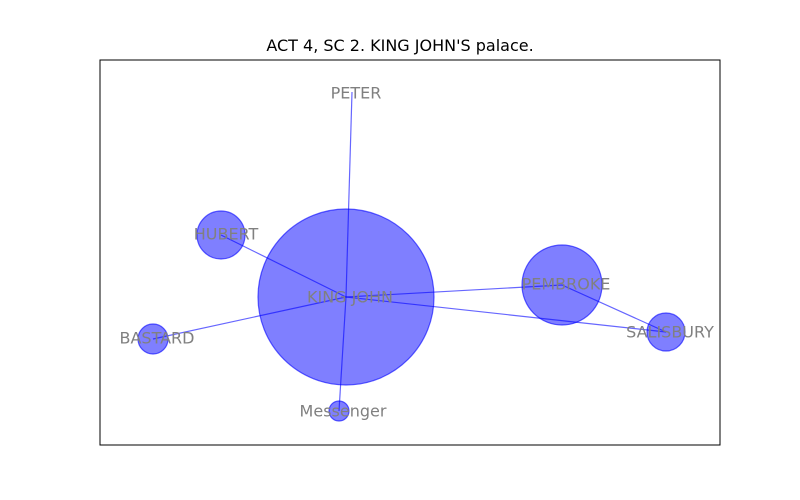  What do you see at coordinates (226, 234) in the screenshot?
I see `node-label-hubert: HUBERT` at bounding box center [226, 234].